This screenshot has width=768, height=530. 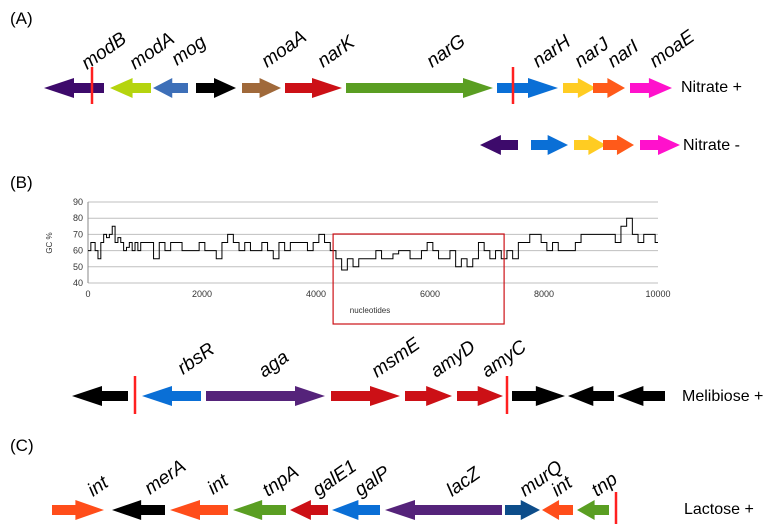 I want to click on highlight-region-box, so click(x=418, y=279).